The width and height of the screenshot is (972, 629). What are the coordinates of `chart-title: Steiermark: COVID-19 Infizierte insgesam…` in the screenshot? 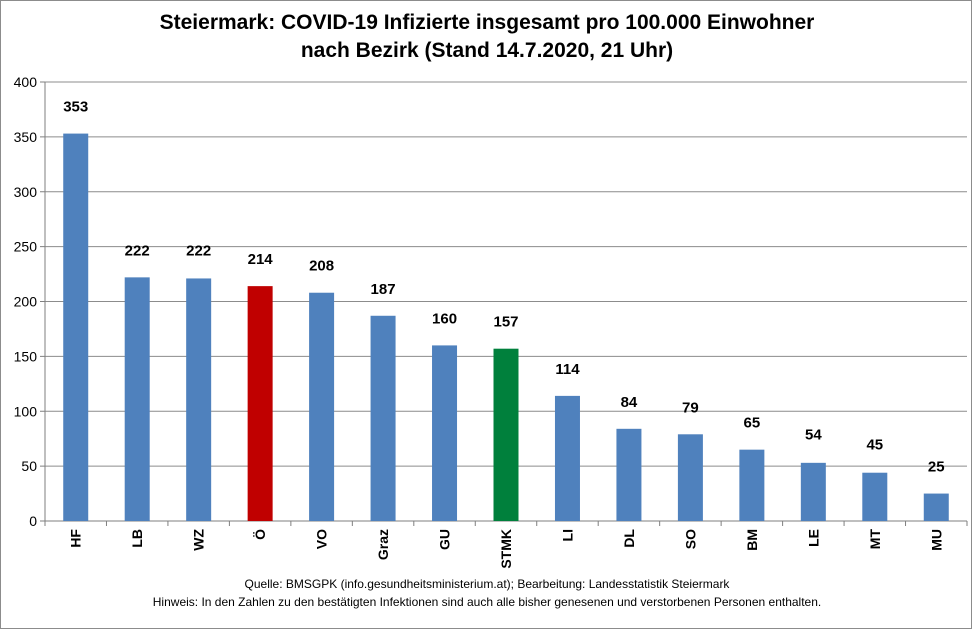 It's located at (486, 37).